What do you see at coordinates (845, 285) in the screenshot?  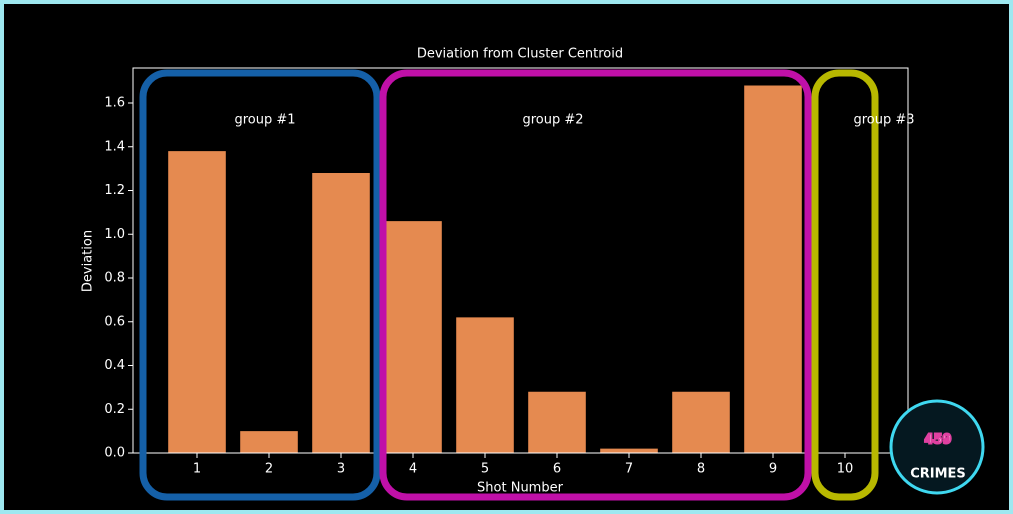 I see `group-box` at bounding box center [845, 285].